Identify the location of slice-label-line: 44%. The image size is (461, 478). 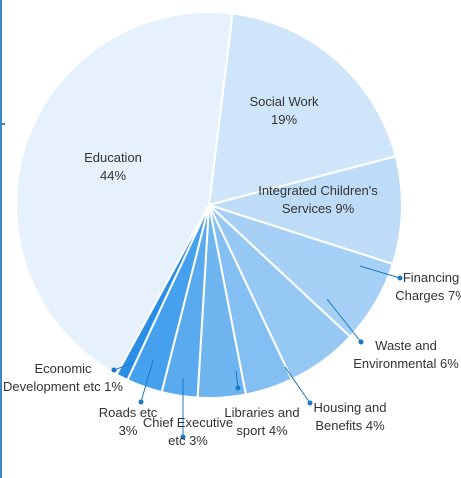
(113, 175).